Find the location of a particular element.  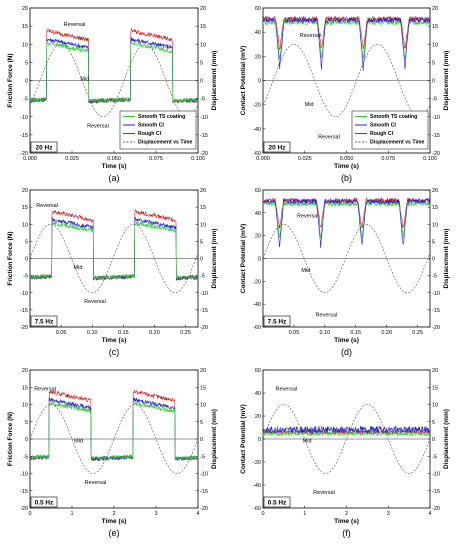

y-tick-label: -5 is located at coordinates (25, 100).